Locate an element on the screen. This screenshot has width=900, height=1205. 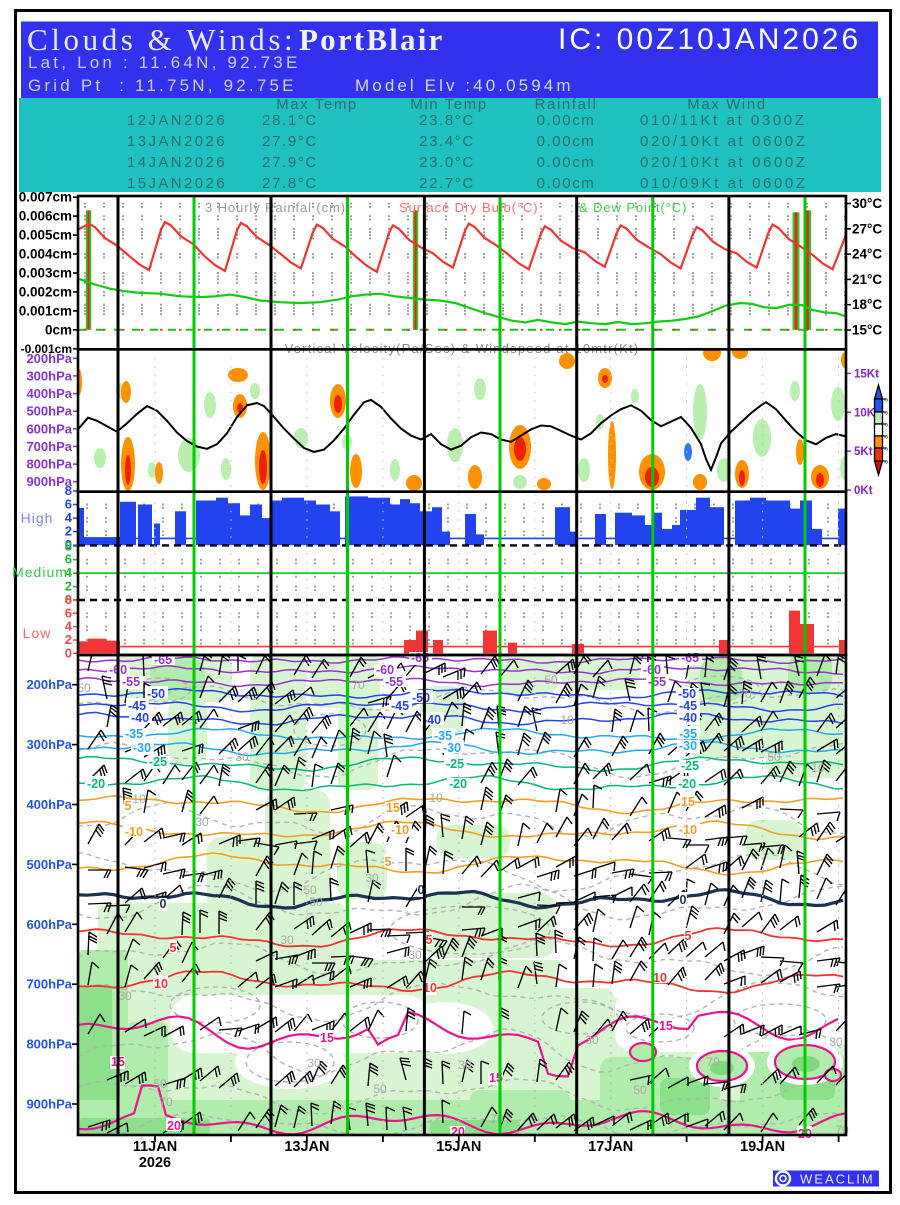
svg-text: -0.1 is located at coordinates (888, 413).